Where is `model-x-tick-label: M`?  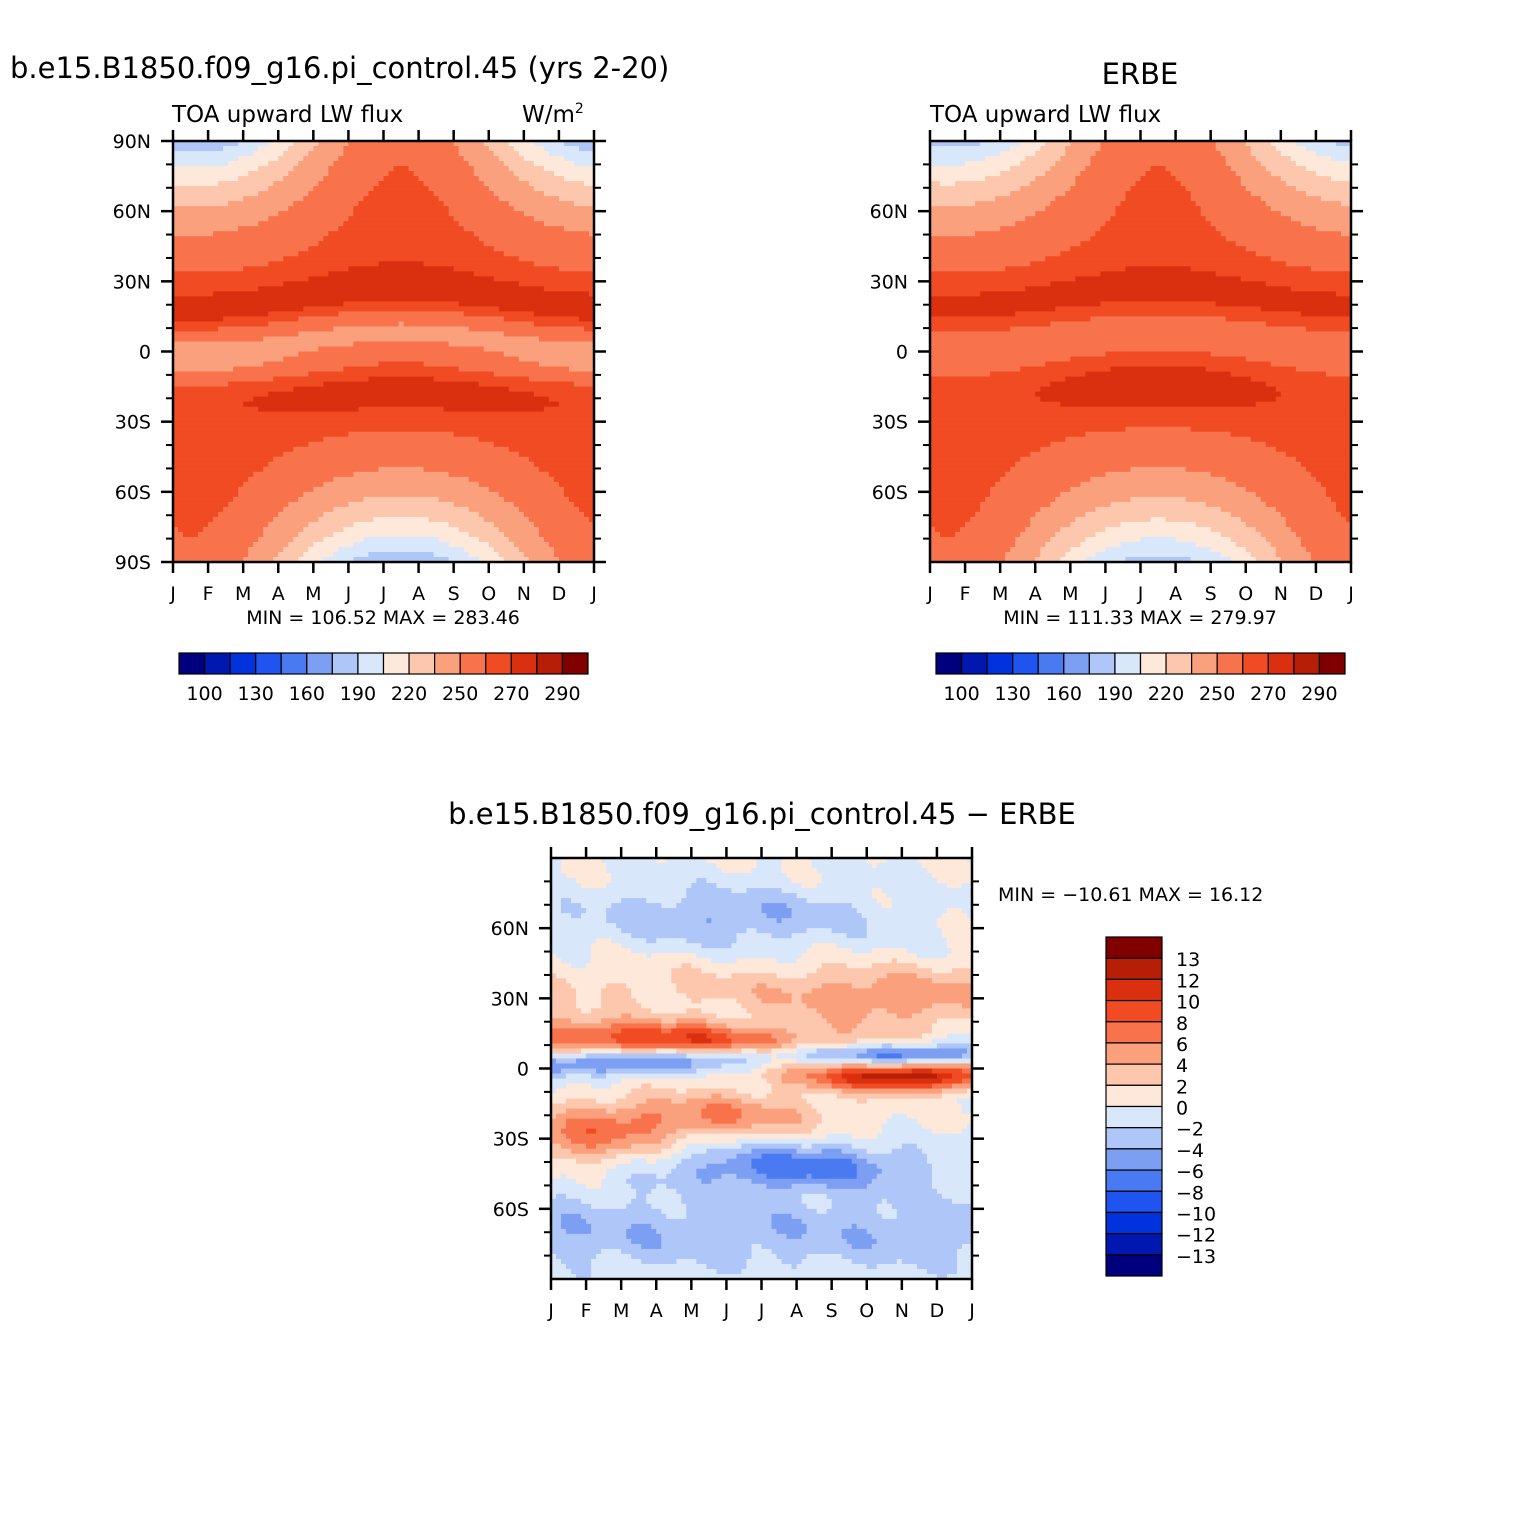
model-x-tick-label: M is located at coordinates (243, 594).